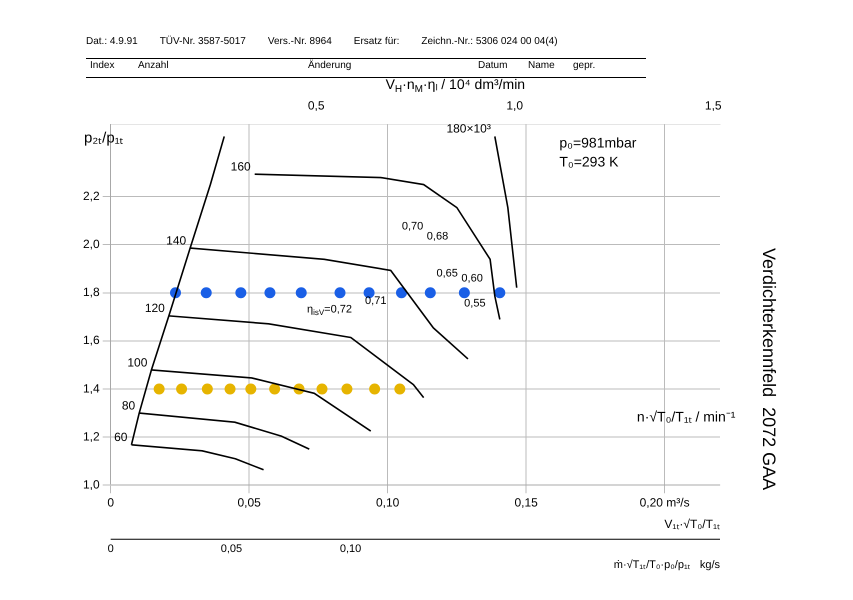 The height and width of the screenshot is (600, 853). What do you see at coordinates (447, 274) in the screenshot?
I see `annotation: 0,65` at bounding box center [447, 274].